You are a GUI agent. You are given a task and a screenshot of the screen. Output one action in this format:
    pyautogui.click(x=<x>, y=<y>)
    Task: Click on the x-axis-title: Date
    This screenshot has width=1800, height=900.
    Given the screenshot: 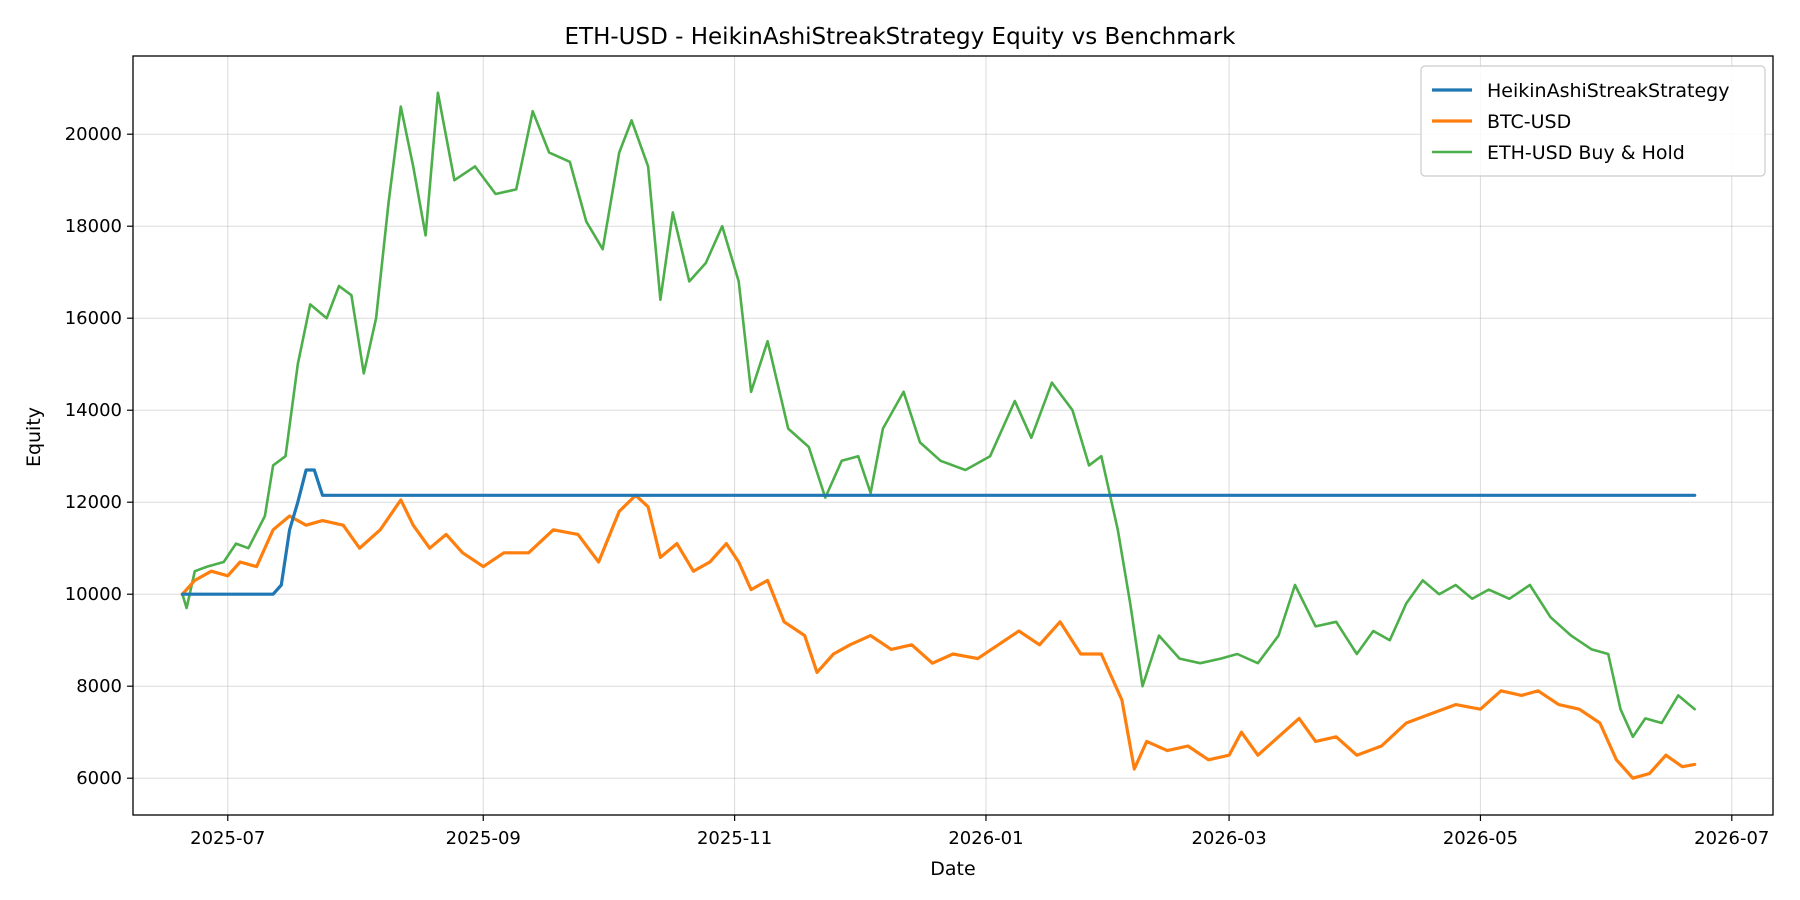 What is the action you would take?
    pyautogui.click(x=952, y=869)
    